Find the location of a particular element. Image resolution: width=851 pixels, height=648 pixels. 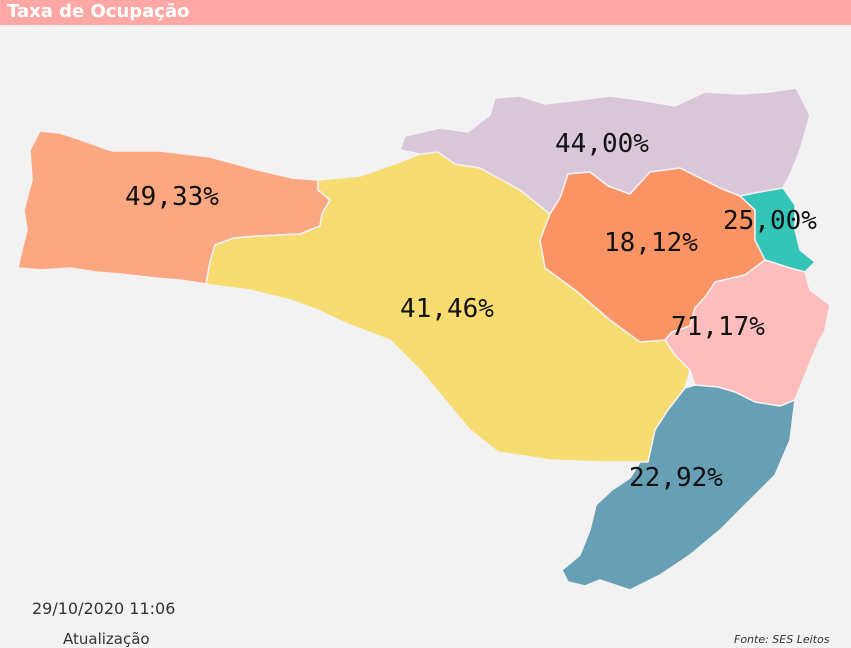

update-timestamp: 29/10/2020 11:06 is located at coordinates (104, 608).